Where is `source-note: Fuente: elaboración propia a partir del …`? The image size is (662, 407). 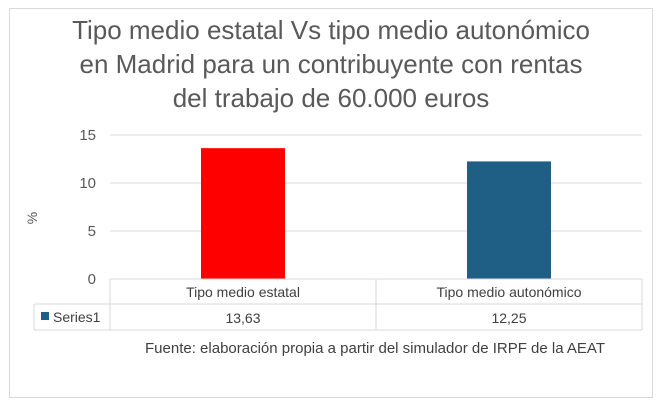
source-note: Fuente: elaboración propia a partir del … is located at coordinates (375, 348).